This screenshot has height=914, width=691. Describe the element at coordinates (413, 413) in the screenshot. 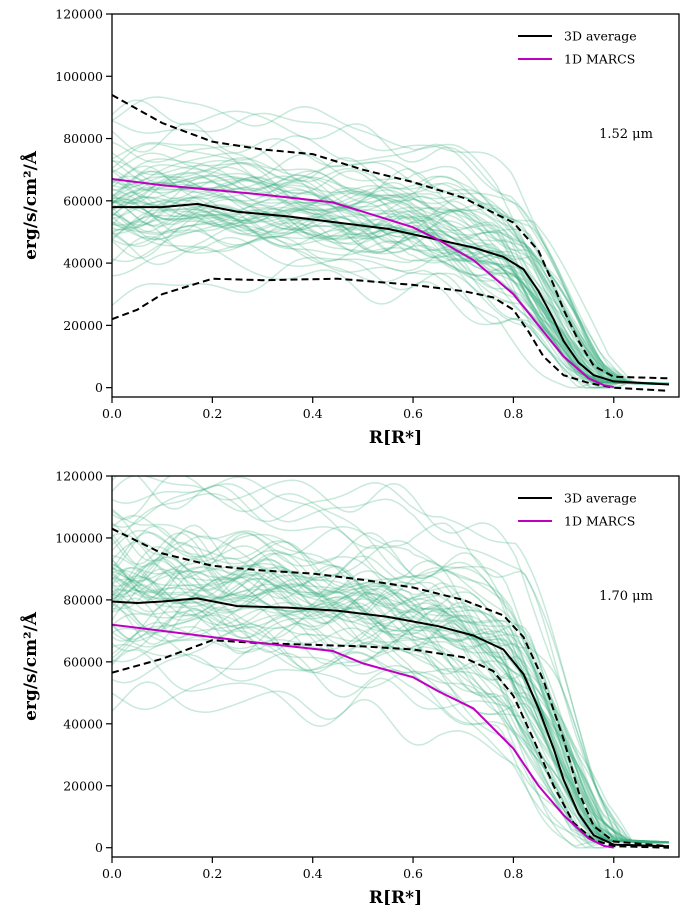

I see `x-tick-label: 0.6` at that location.